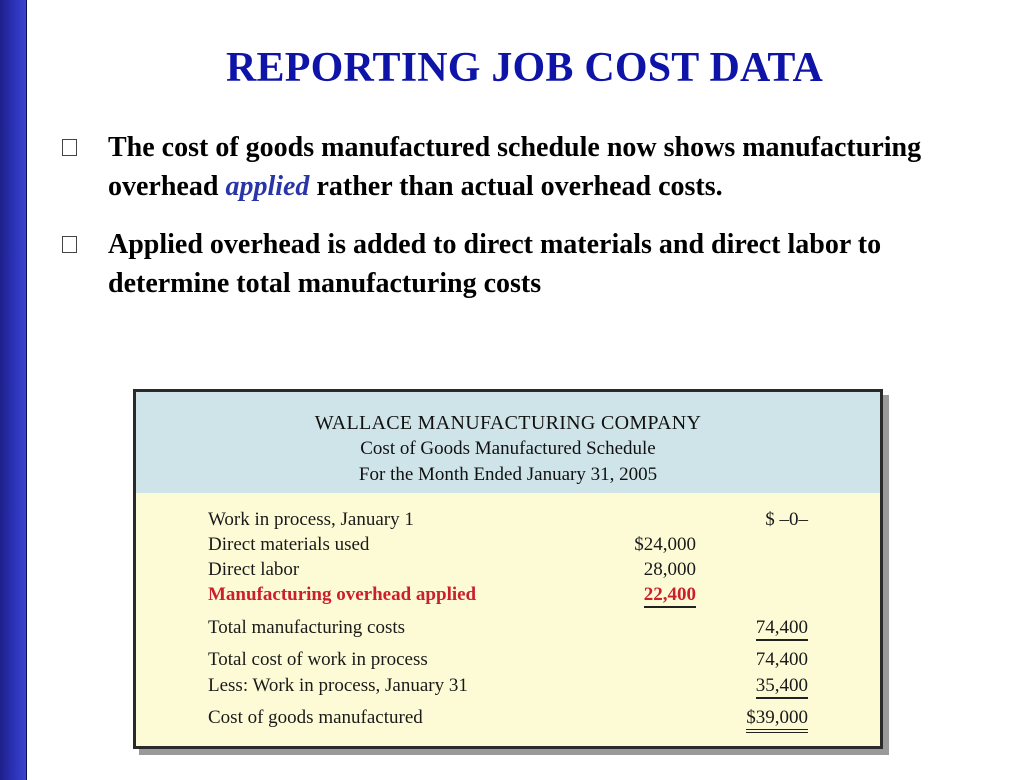  I want to click on row-col2: $ –0–, so click(786, 519).